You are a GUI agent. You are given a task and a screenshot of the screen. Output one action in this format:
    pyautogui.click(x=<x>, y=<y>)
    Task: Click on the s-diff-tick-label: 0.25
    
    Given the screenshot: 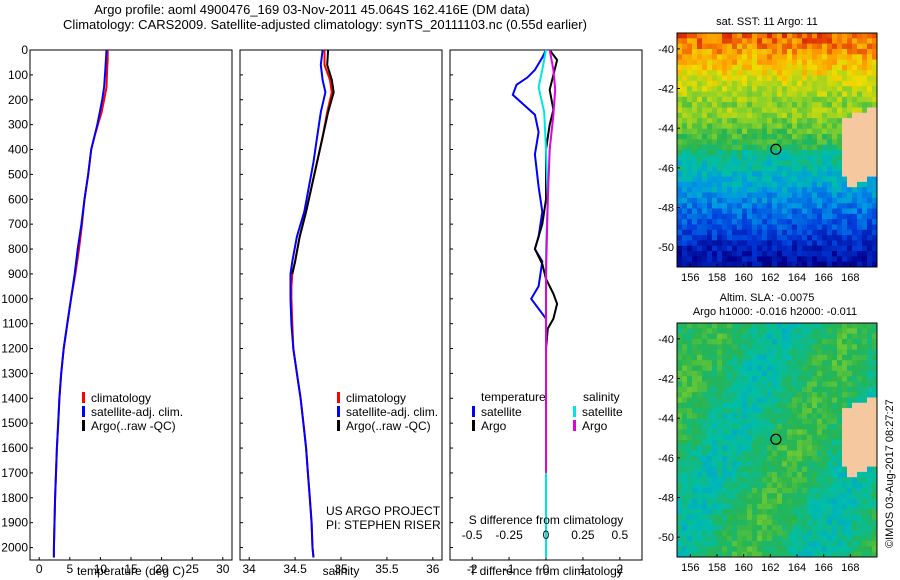 What is the action you would take?
    pyautogui.click(x=583, y=535)
    